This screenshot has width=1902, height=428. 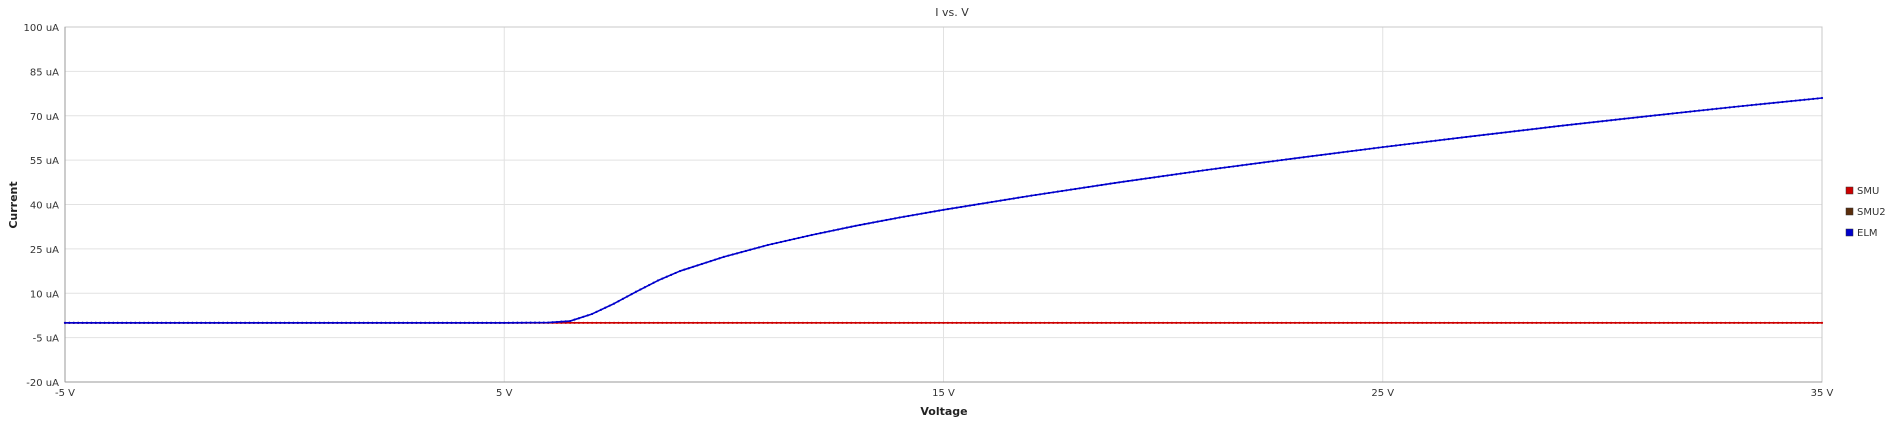 I want to click on x-tick-label: 35 V, so click(x=1822, y=393).